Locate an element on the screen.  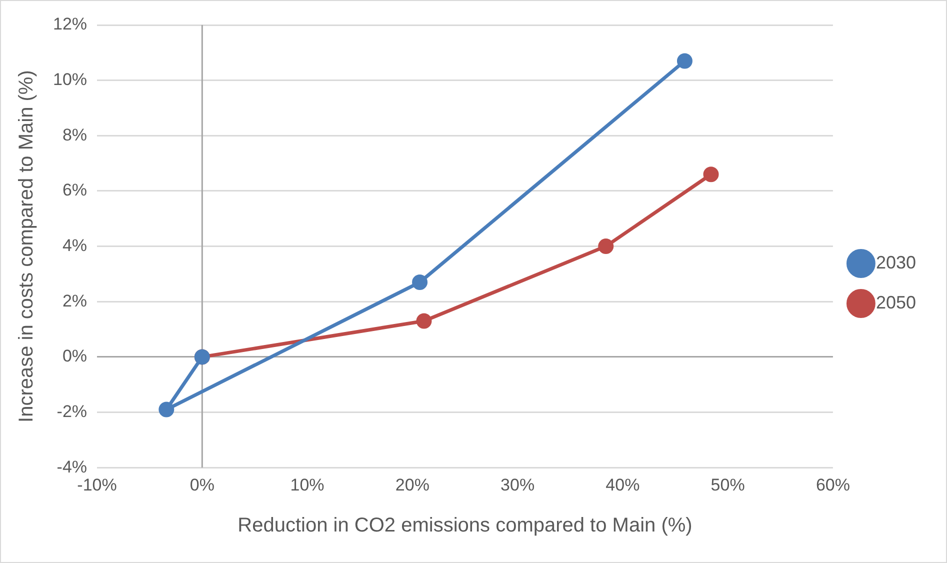
x-tick-label: 30% is located at coordinates (517, 484).